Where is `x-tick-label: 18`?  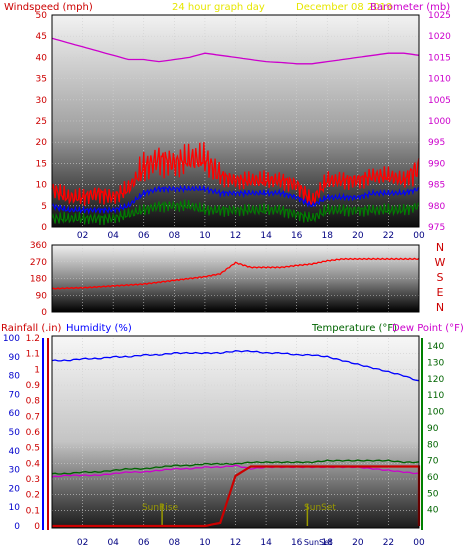
x-tick-label: 18 is located at coordinates (328, 543).